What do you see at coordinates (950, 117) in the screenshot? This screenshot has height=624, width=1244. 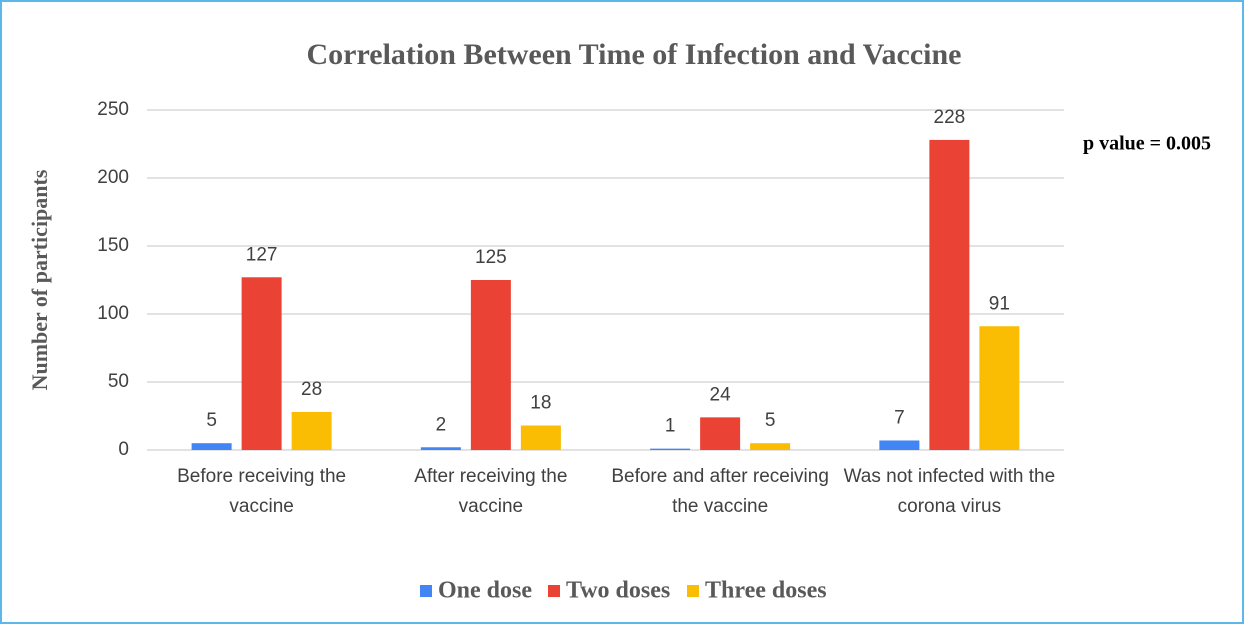 I see `data-label: 228` at bounding box center [950, 117].